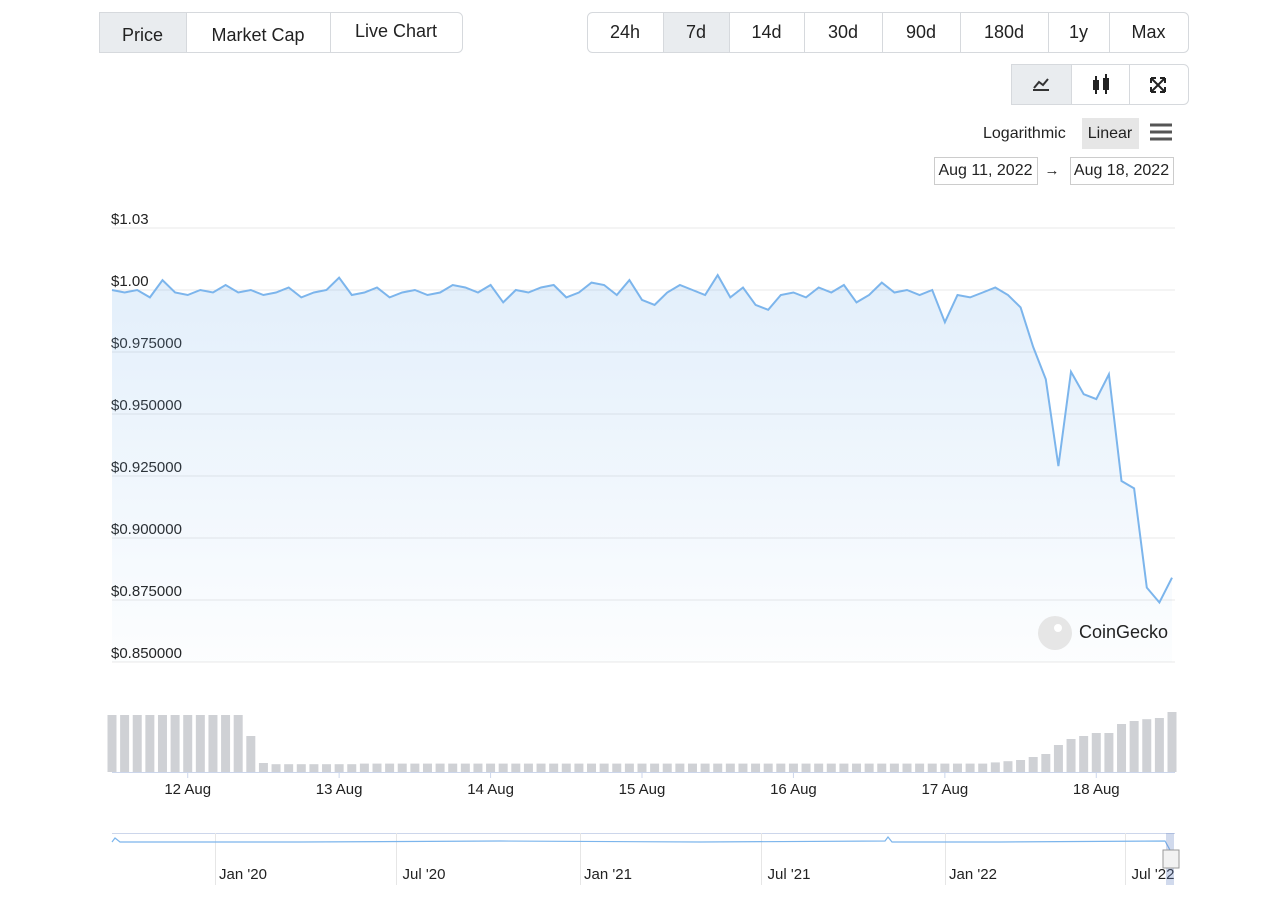  What do you see at coordinates (642, 789) in the screenshot?
I see `x-tick-label: 15 Aug` at bounding box center [642, 789].